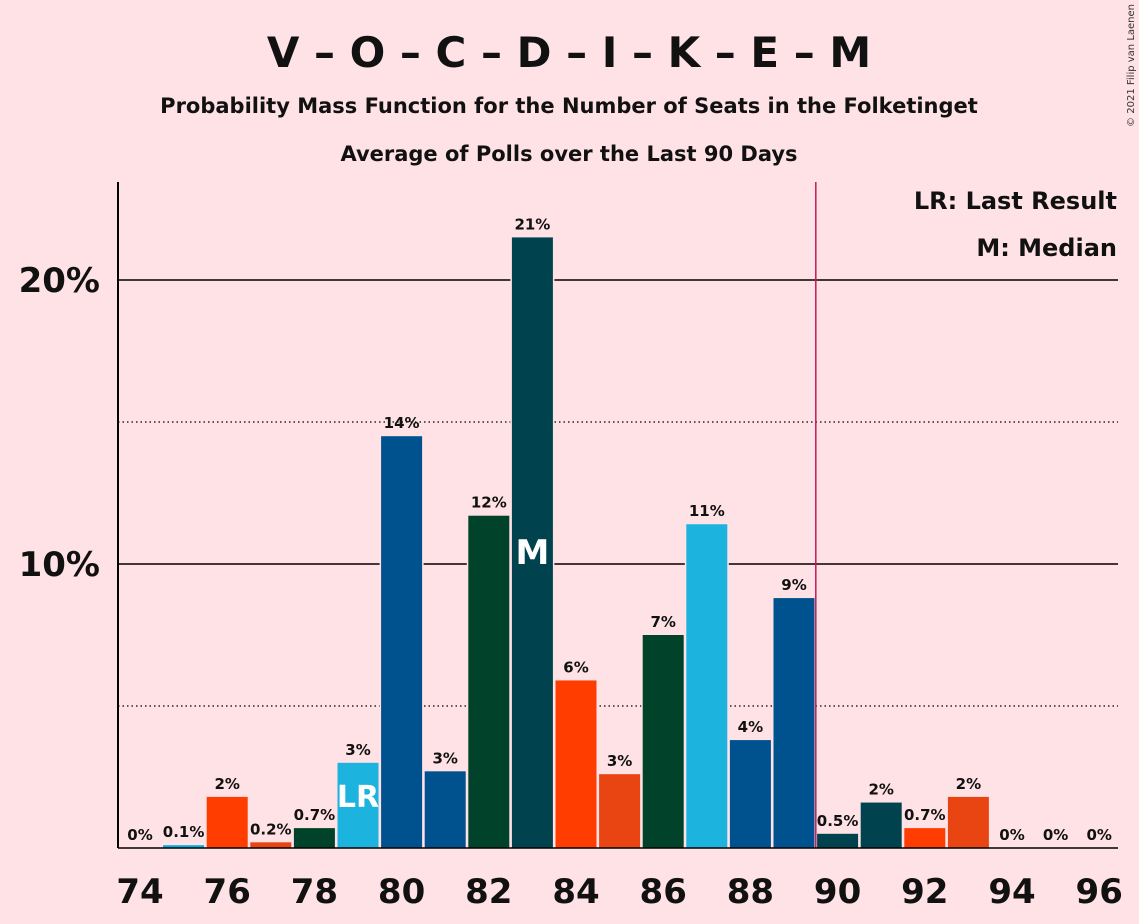 This screenshot has width=1139, height=924. What do you see at coordinates (271, 829) in the screenshot?
I see `bar-value-label: 0.2%` at bounding box center [271, 829].